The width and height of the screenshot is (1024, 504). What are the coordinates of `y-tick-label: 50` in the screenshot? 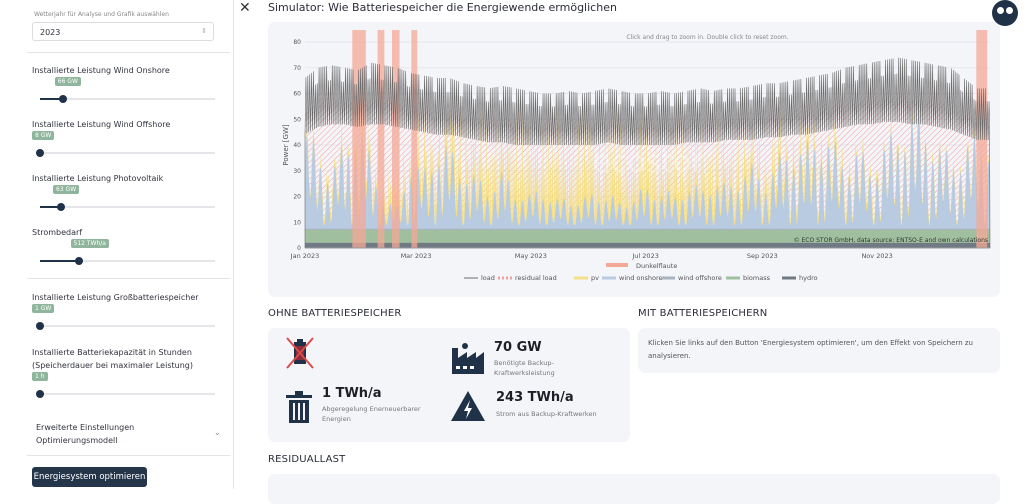 It's located at (297, 119).